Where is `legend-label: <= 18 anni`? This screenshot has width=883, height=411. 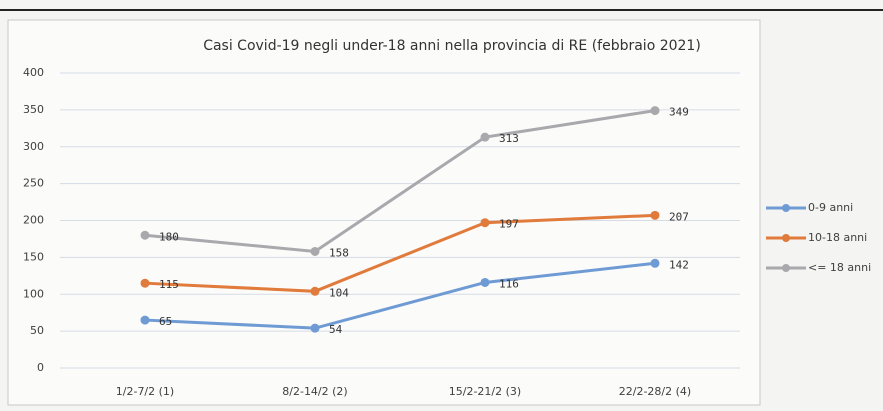 legend-label: <= 18 anni is located at coordinates (839, 267).